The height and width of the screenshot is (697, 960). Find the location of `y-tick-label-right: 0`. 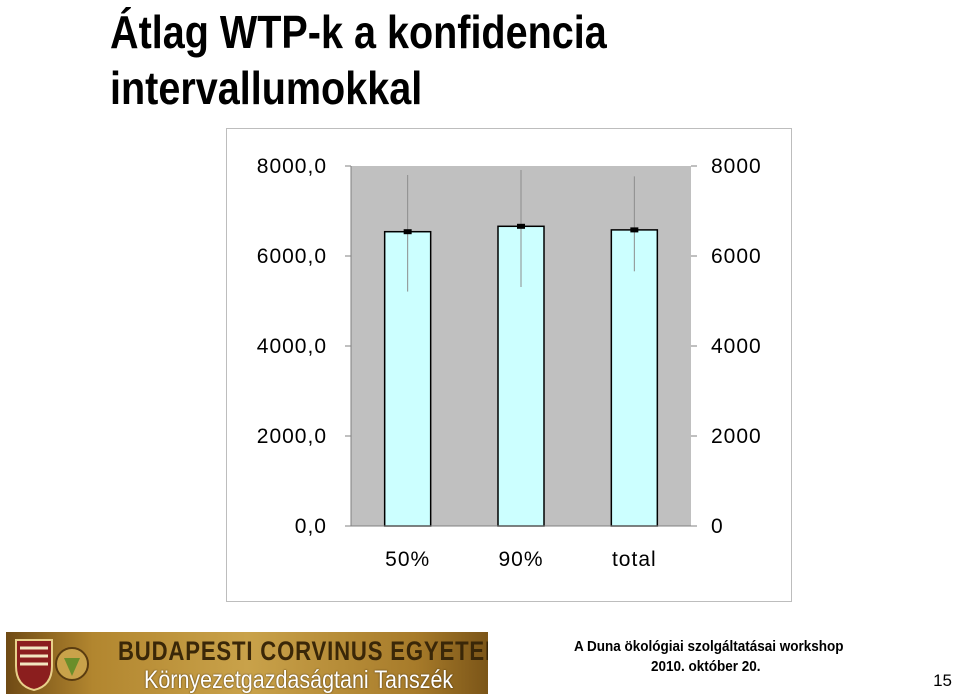

y-tick-label-right: 0 is located at coordinates (717, 526).